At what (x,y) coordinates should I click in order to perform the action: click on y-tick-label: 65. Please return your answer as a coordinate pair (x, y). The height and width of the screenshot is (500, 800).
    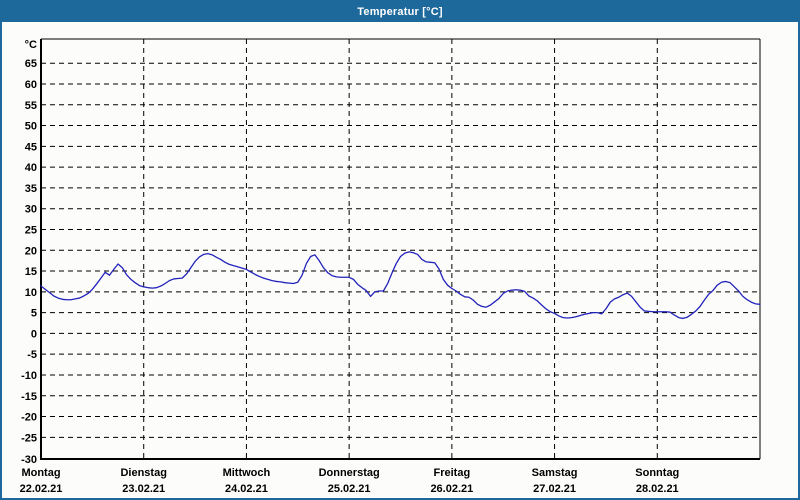
    Looking at the image, I should click on (31, 64).